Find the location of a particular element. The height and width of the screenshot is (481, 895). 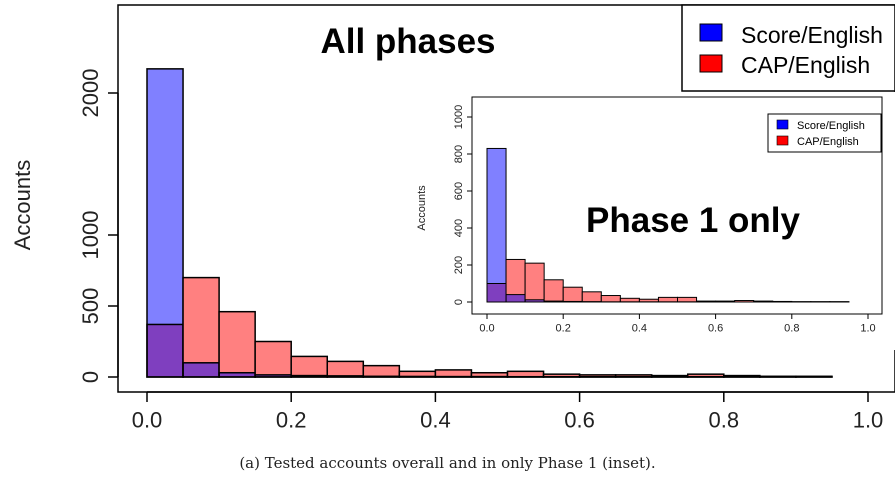

inset-y-tick-label-0: 0 is located at coordinates (459, 302).